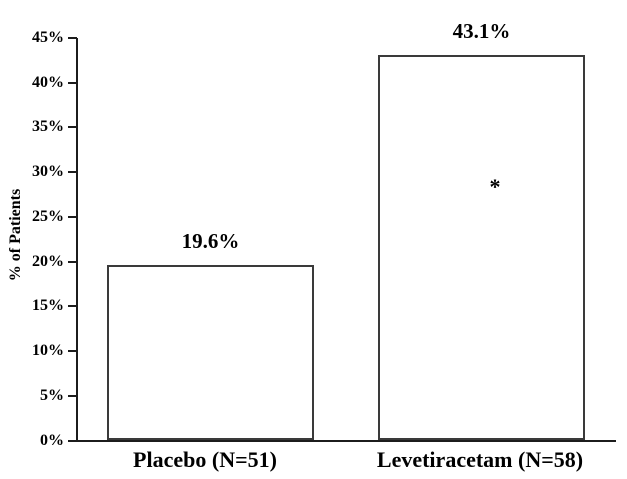  Describe the element at coordinates (48, 306) in the screenshot. I see `y-tick-label: 15%` at that location.